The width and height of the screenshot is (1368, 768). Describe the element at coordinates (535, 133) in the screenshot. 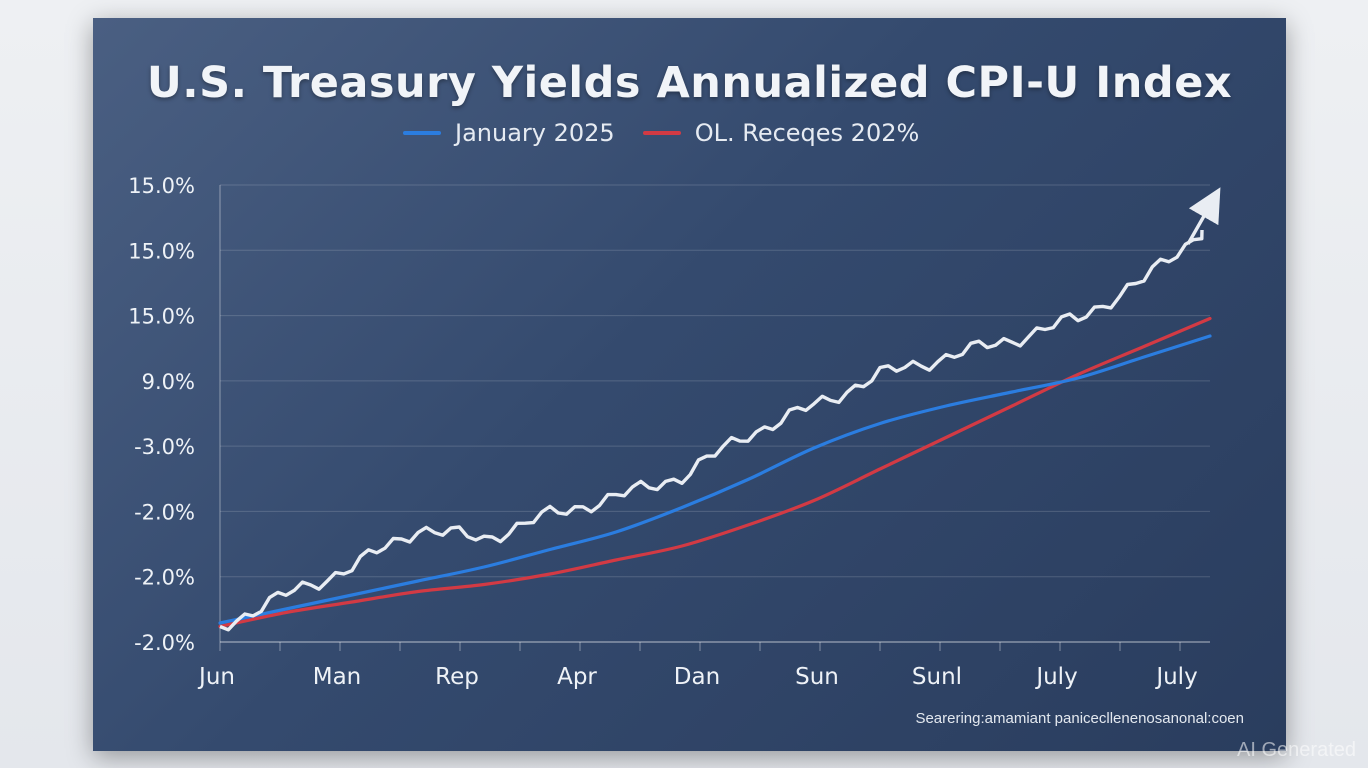

I see `legend-label-series-1: January 2025` at that location.